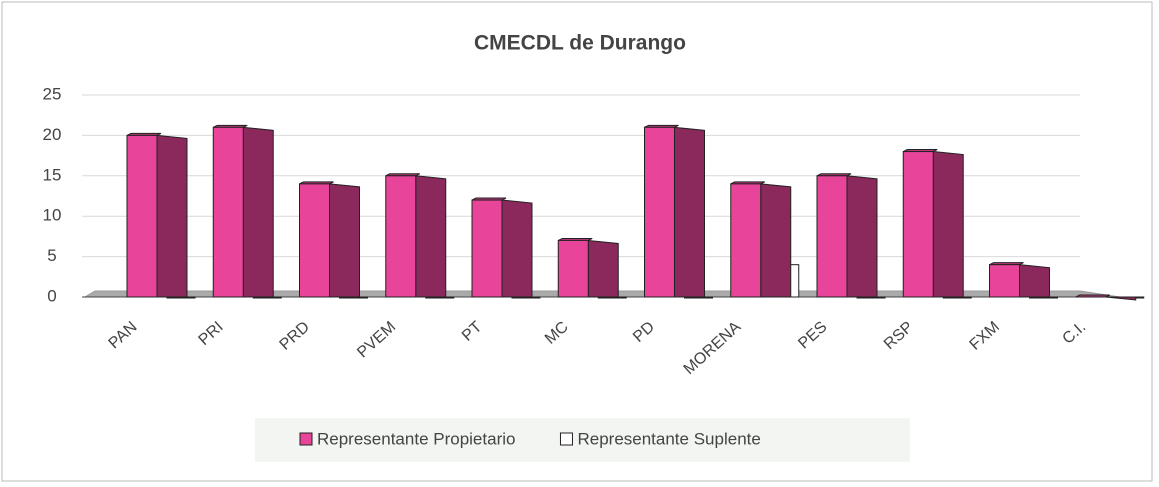 This screenshot has width=1159, height=487. What do you see at coordinates (52, 134) in the screenshot?
I see `y-tick-label: 20` at bounding box center [52, 134].